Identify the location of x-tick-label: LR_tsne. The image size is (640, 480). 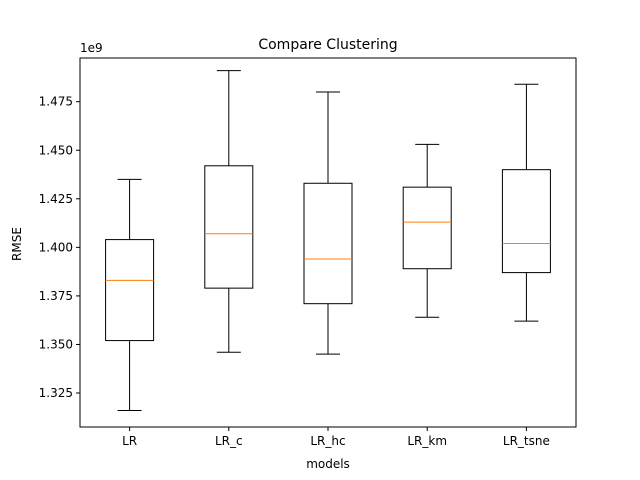
(526, 441).